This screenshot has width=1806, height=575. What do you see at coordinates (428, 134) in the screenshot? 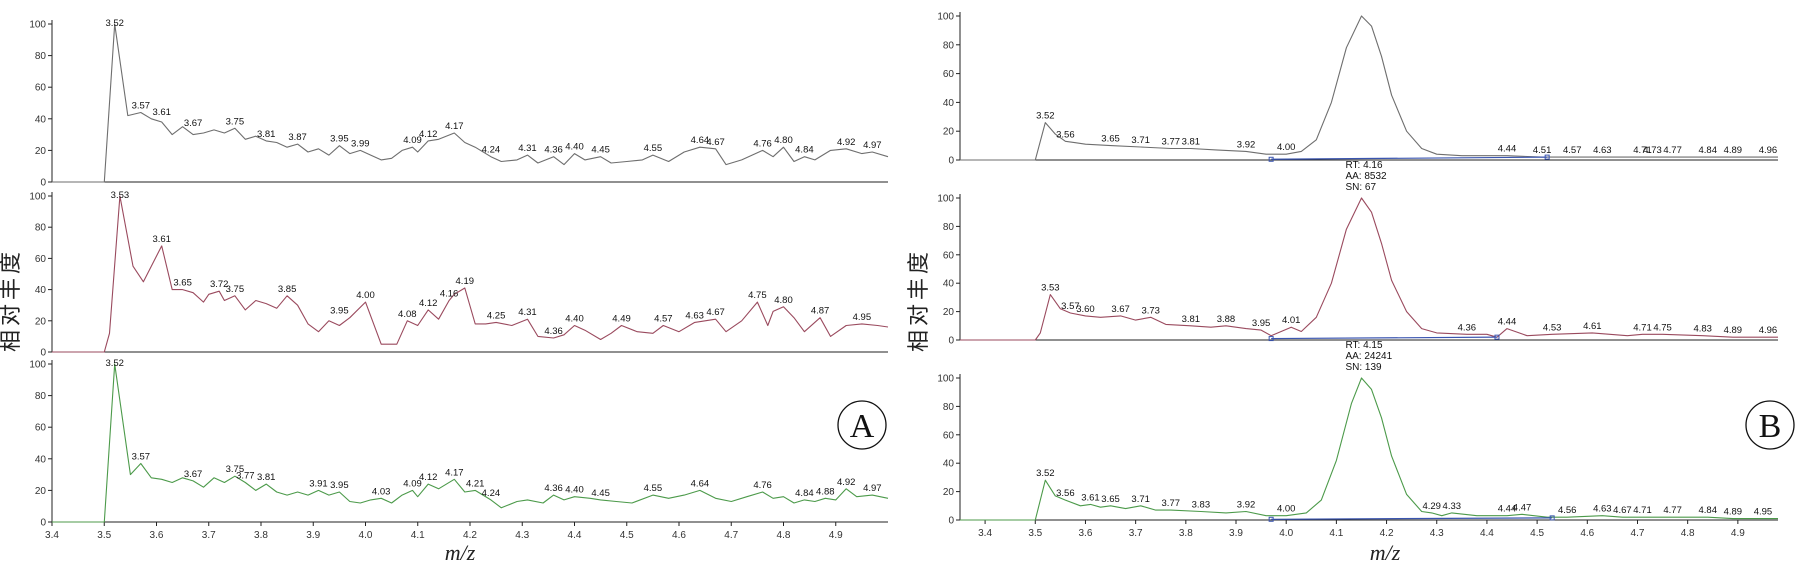
I see `panel-a-row1-peak-label: 4.12` at bounding box center [428, 134].